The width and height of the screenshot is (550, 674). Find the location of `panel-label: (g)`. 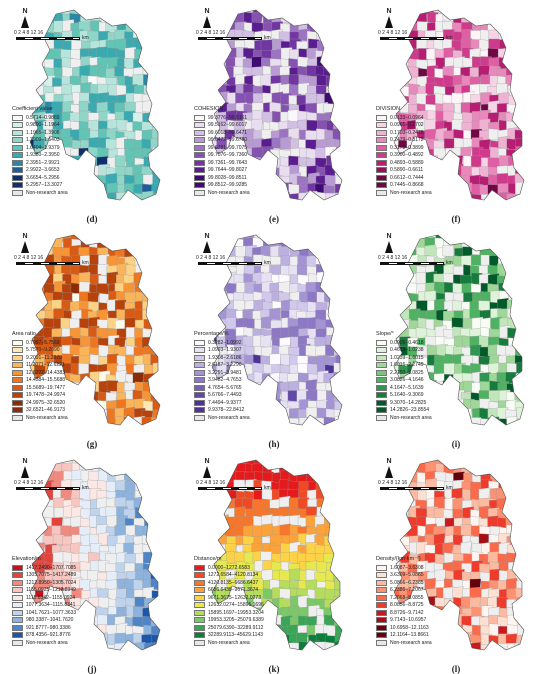

panel-label: (g) is located at coordinates (92, 444).